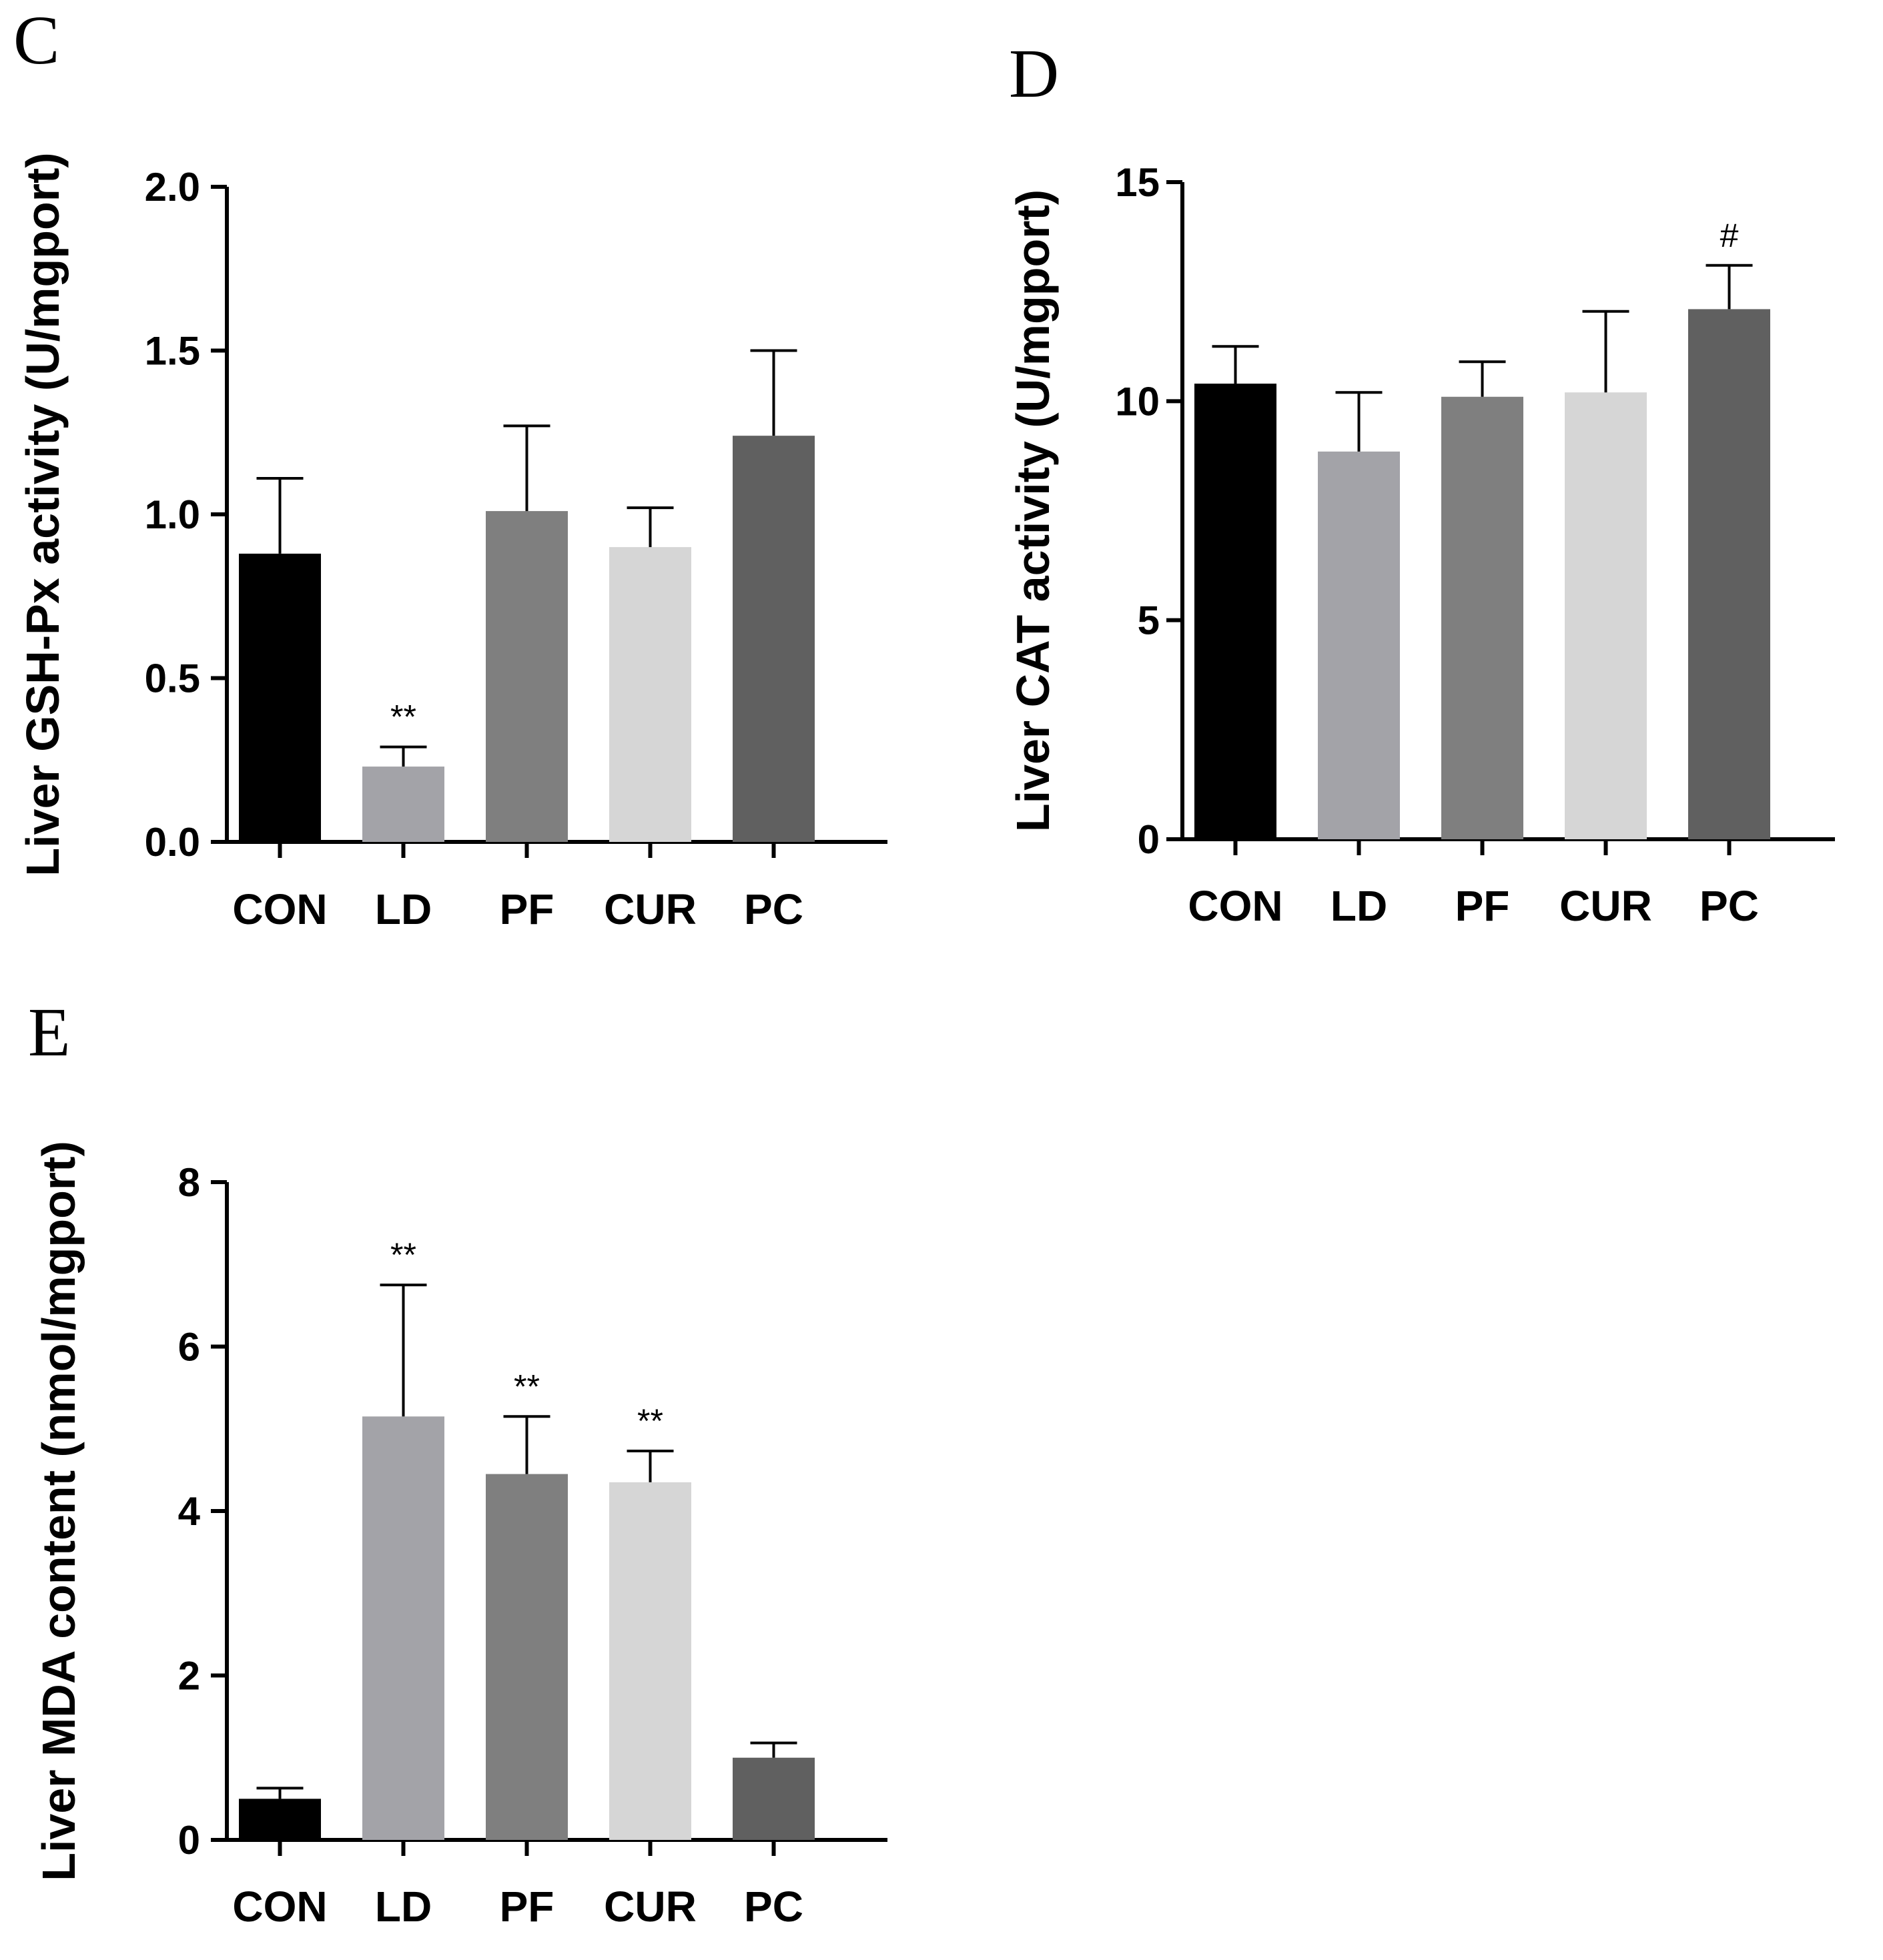  What do you see at coordinates (1149, 621) in the screenshot?
I see `y-tick-label: 5` at bounding box center [1149, 621].